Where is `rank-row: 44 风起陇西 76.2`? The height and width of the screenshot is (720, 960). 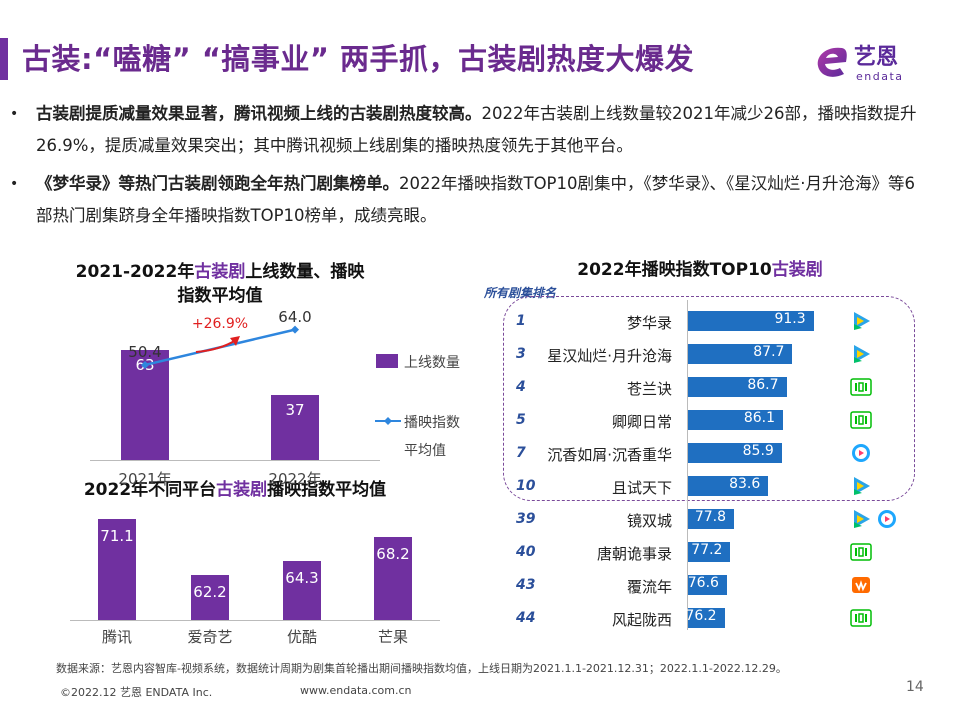 rank-row: 44 风起陇西 76.2 is located at coordinates (710, 619).